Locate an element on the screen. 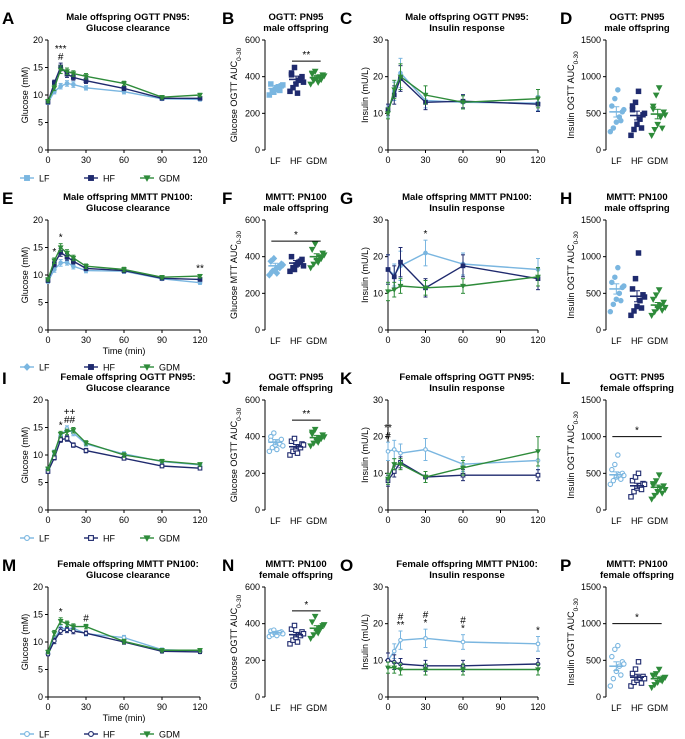 The image size is (685, 739). panel-letter: E is located at coordinates (7, 198).